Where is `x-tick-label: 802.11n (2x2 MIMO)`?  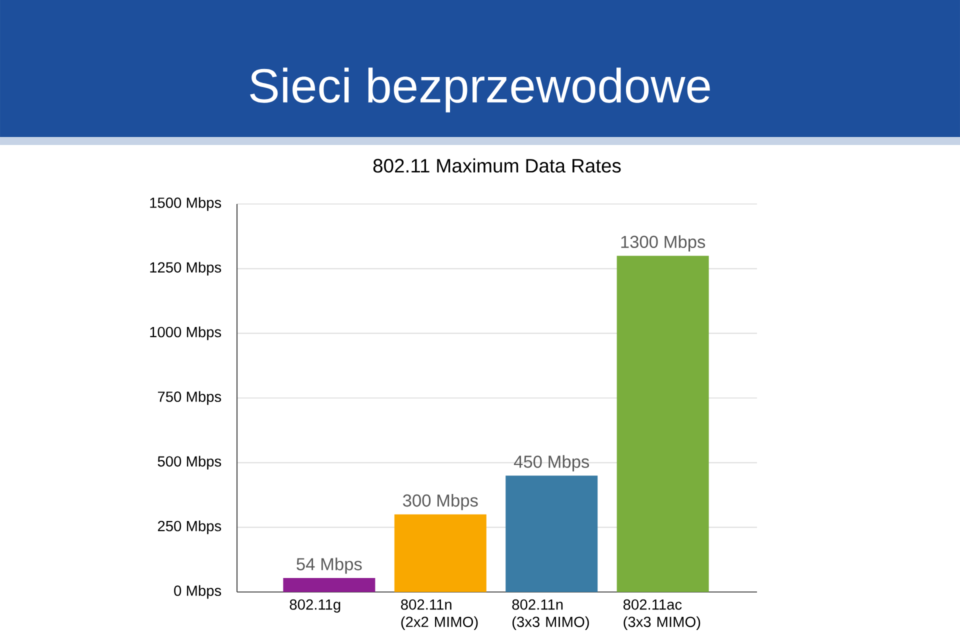 x-tick-label: 802.11n (2x2 MIMO) is located at coordinates (439, 614).